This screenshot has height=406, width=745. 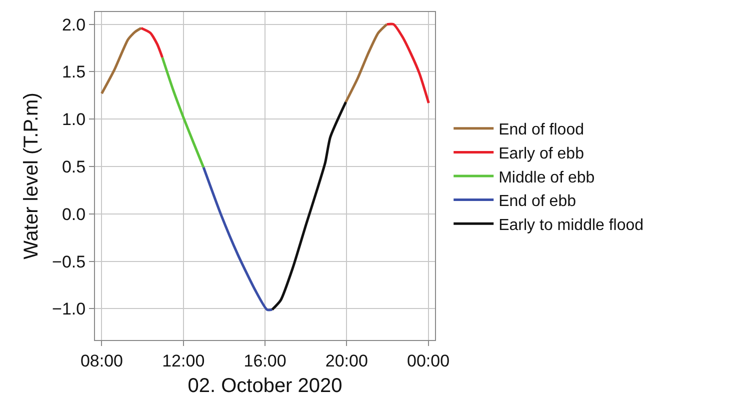 What do you see at coordinates (102, 360) in the screenshot?
I see `x-tick-label: 08:00` at bounding box center [102, 360].